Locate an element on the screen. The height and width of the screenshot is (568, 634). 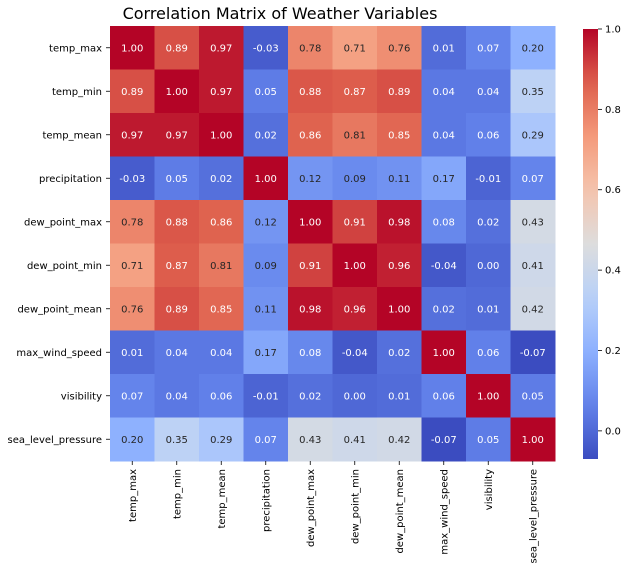
cell-value-label: 0.43 is located at coordinates (533, 222).